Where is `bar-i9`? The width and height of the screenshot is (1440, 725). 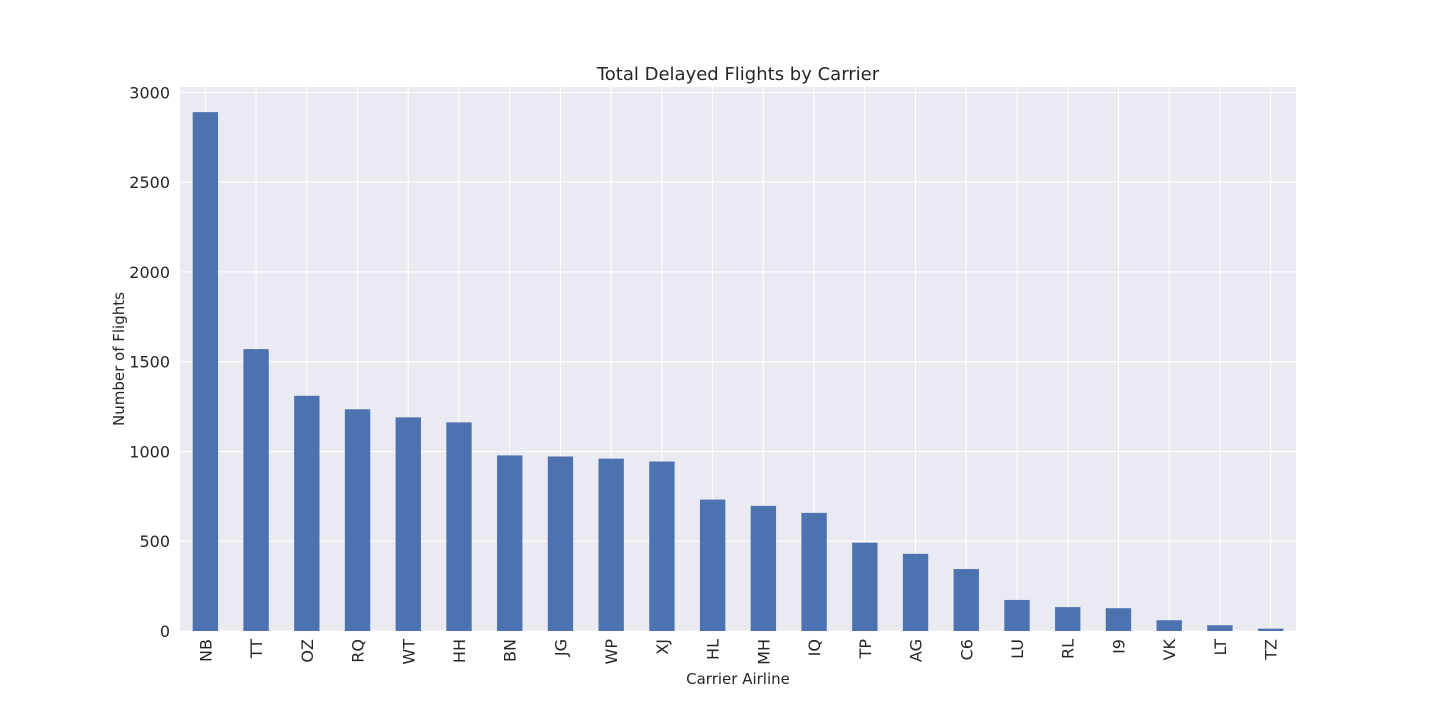
bar-i9 is located at coordinates (1118, 619).